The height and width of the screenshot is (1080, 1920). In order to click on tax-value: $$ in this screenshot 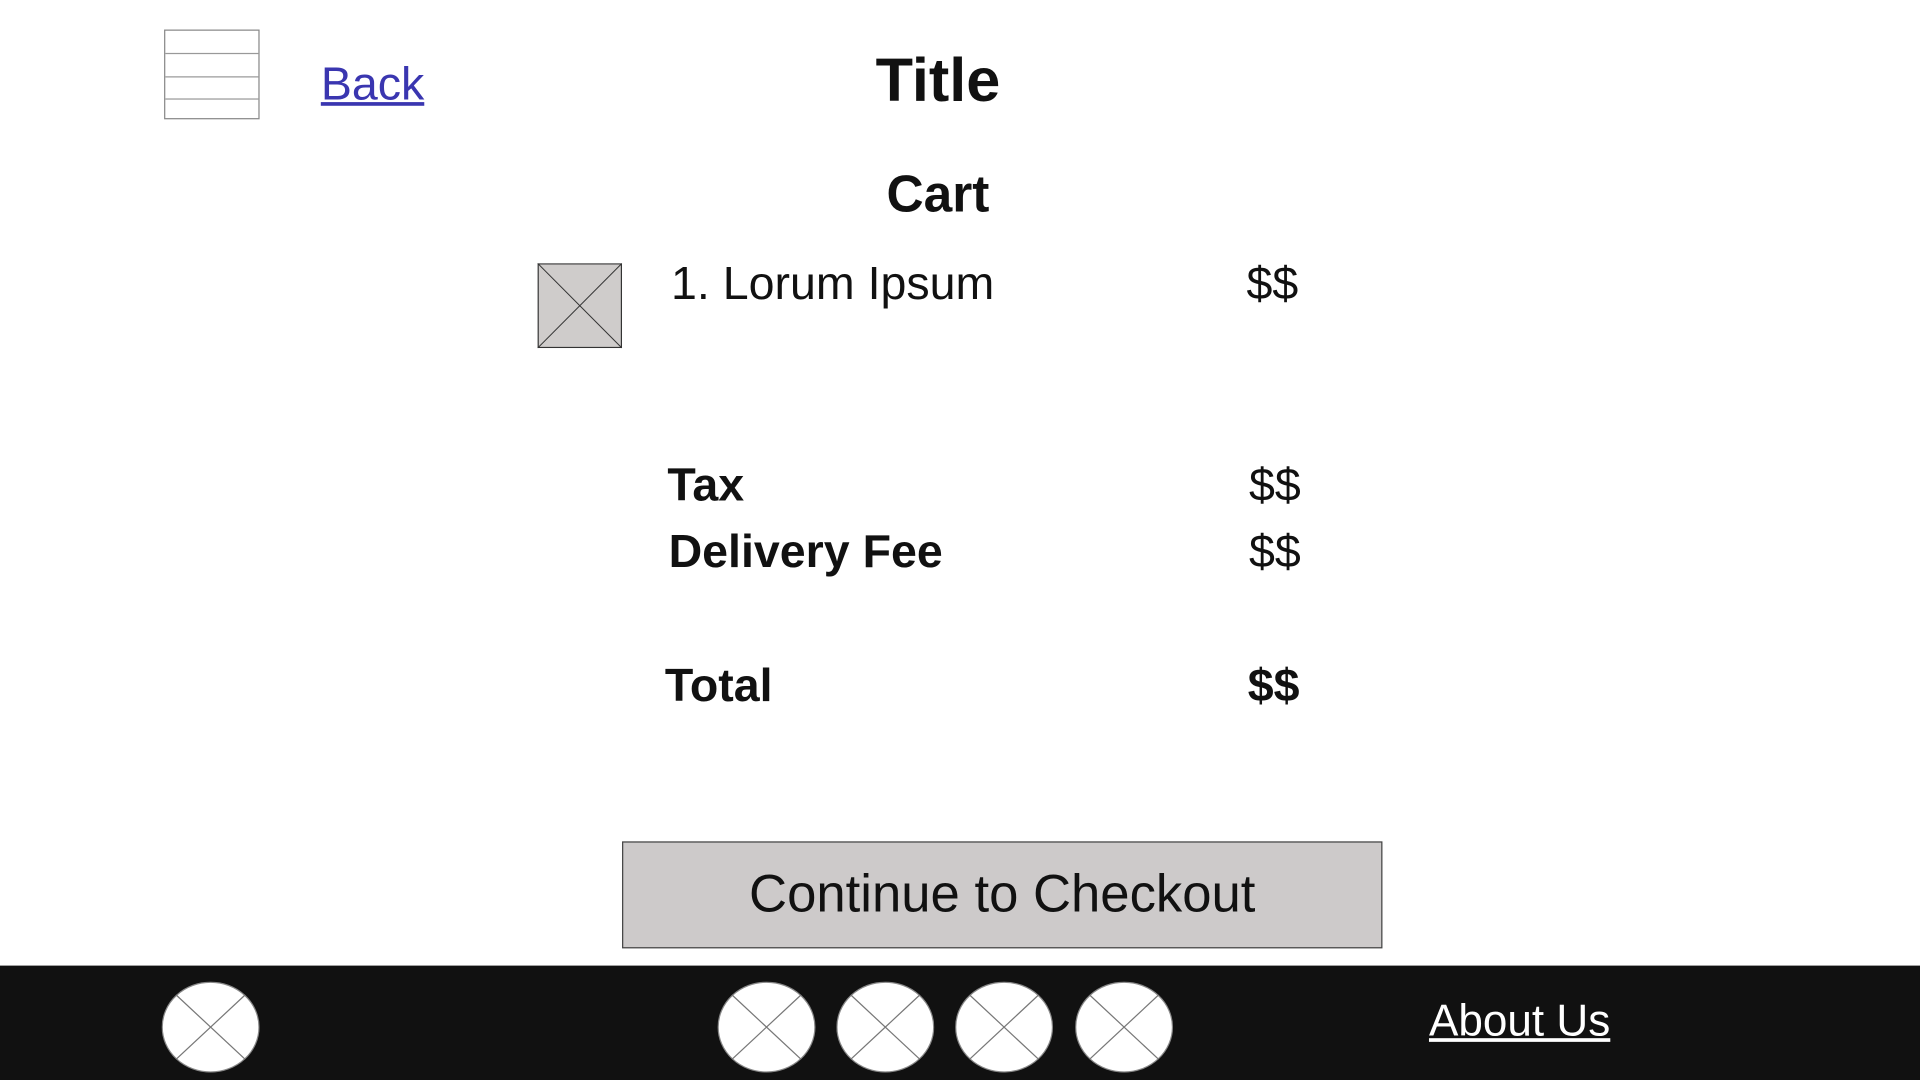, I will do `click(1274, 486)`.